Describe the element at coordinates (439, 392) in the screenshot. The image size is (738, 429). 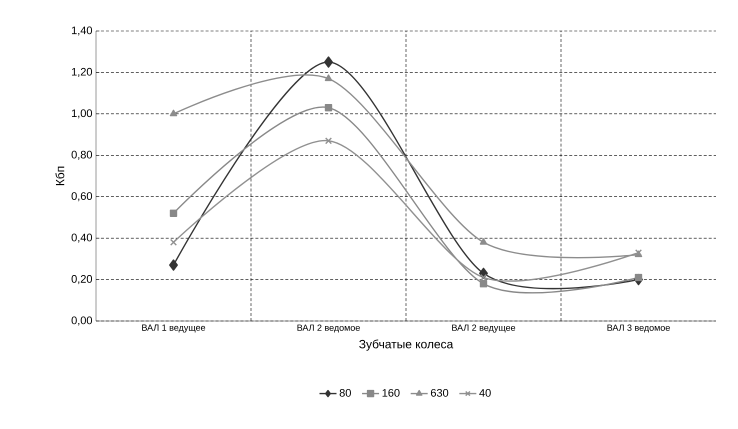
I see `legend-label: 630` at that location.